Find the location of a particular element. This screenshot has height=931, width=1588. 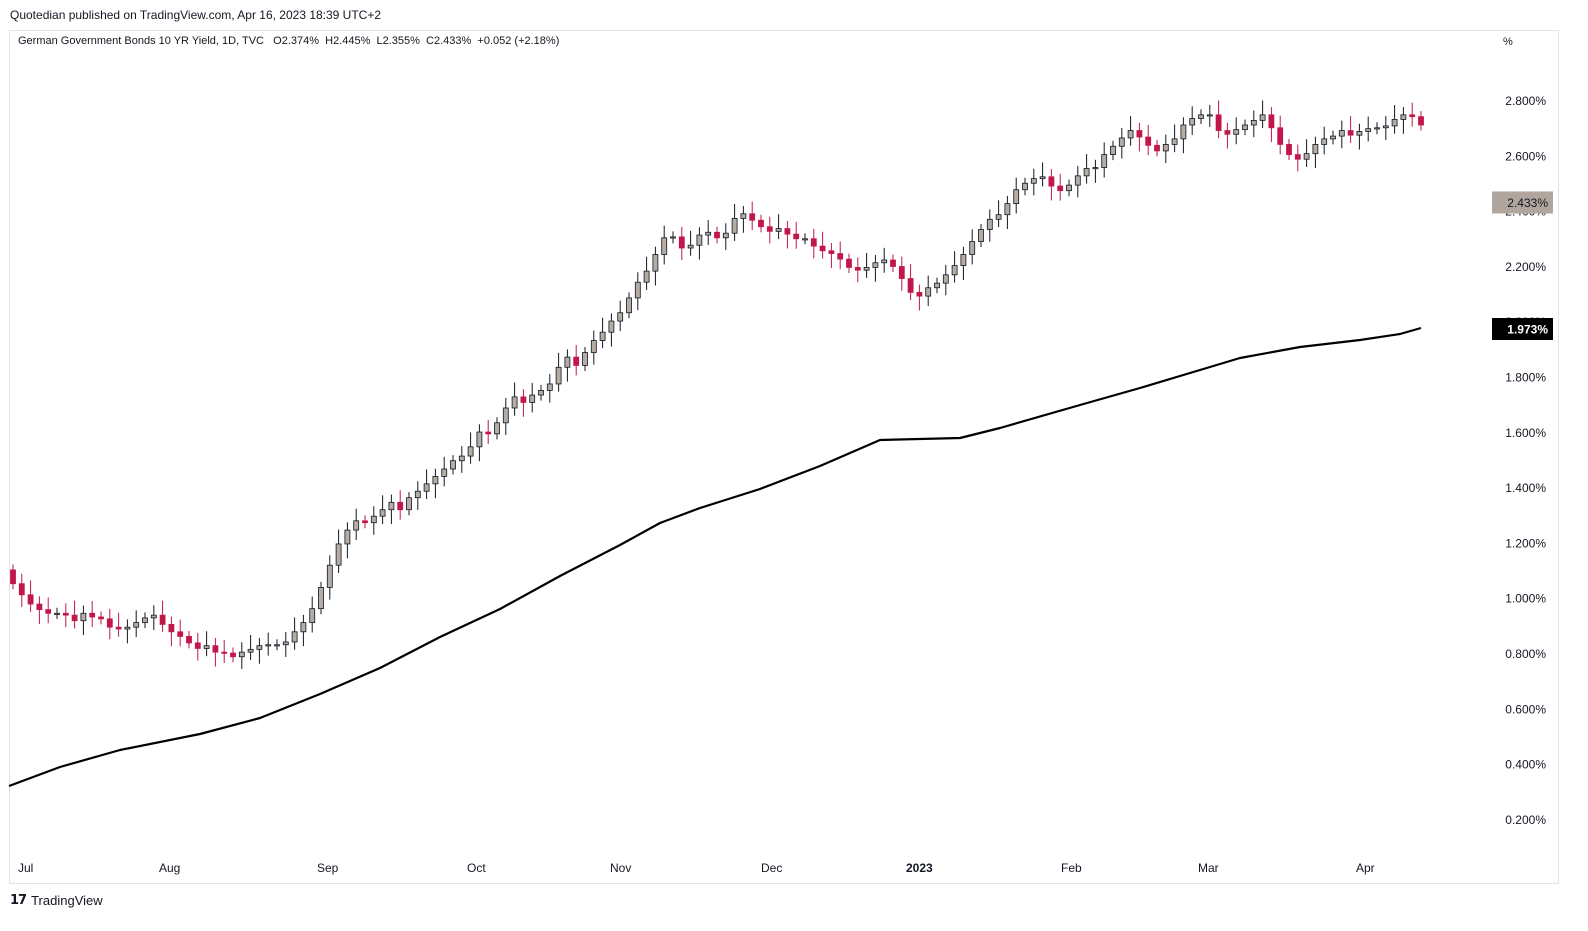

ma-value-label: 1.973% is located at coordinates (1527, 330).